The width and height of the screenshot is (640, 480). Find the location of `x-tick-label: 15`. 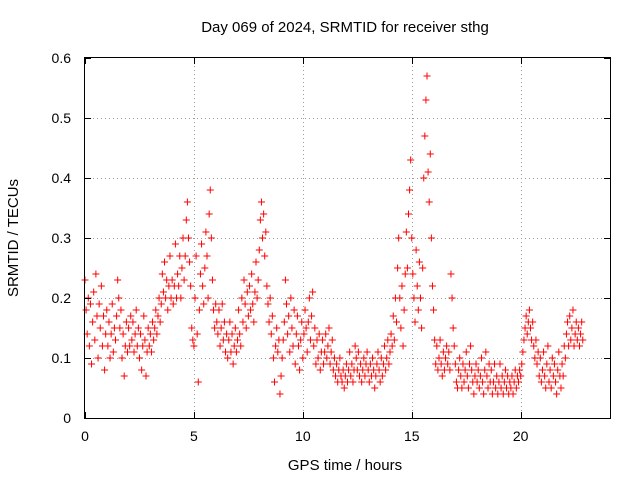

x-tick-label: 15 is located at coordinates (412, 436).